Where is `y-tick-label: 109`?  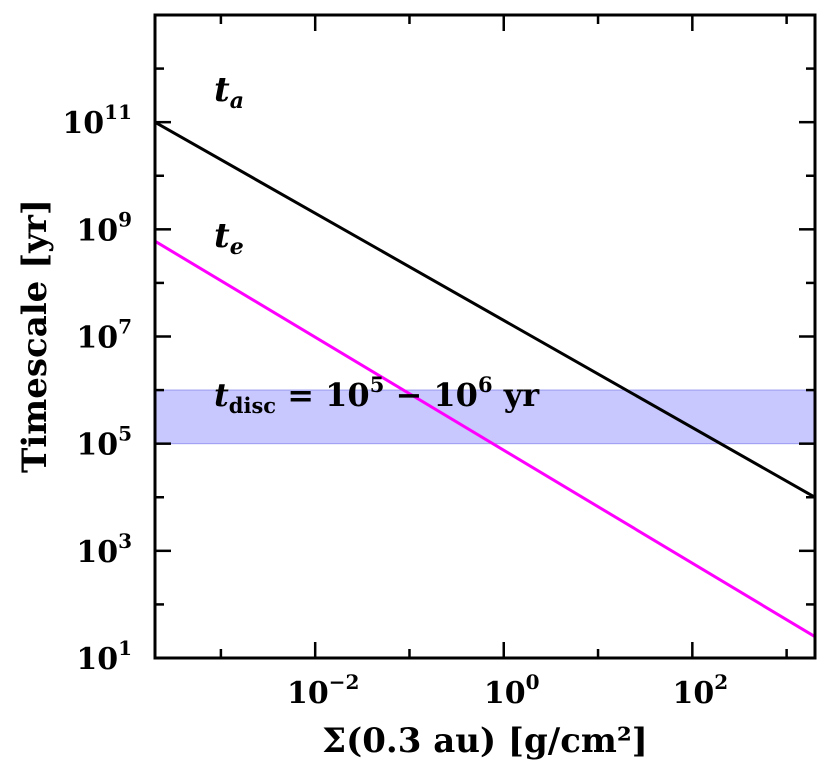 y-tick-label: 109 is located at coordinates (104, 227).